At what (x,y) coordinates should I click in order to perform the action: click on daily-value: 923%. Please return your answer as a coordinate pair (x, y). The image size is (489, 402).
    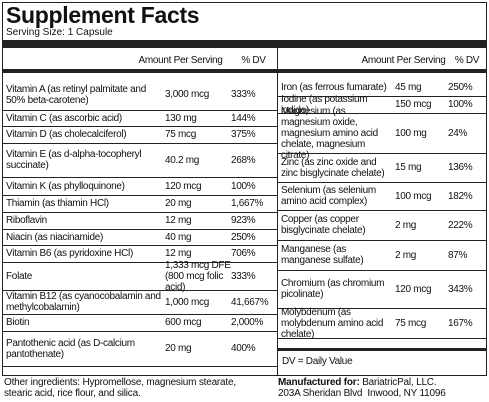
    Looking at the image, I should click on (243, 220).